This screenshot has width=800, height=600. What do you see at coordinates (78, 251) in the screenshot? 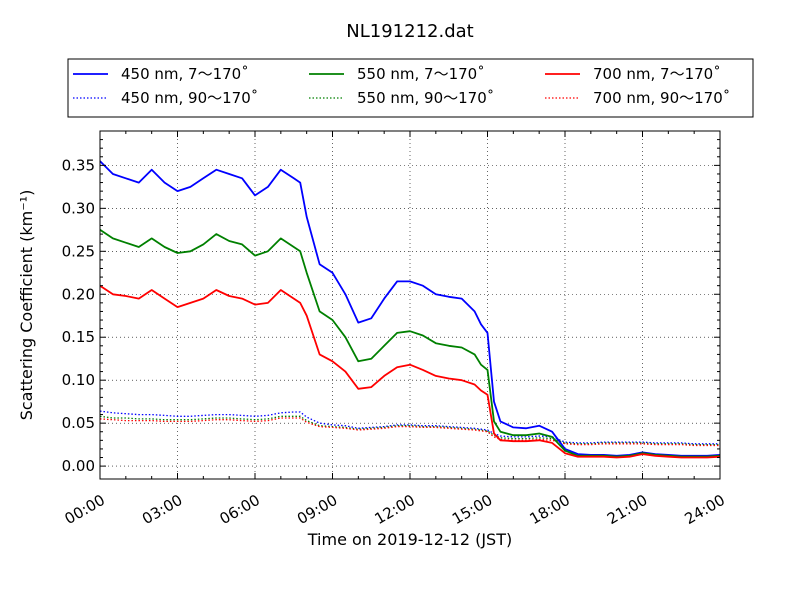
I see `y-tick-label: 0.25` at bounding box center [78, 251].